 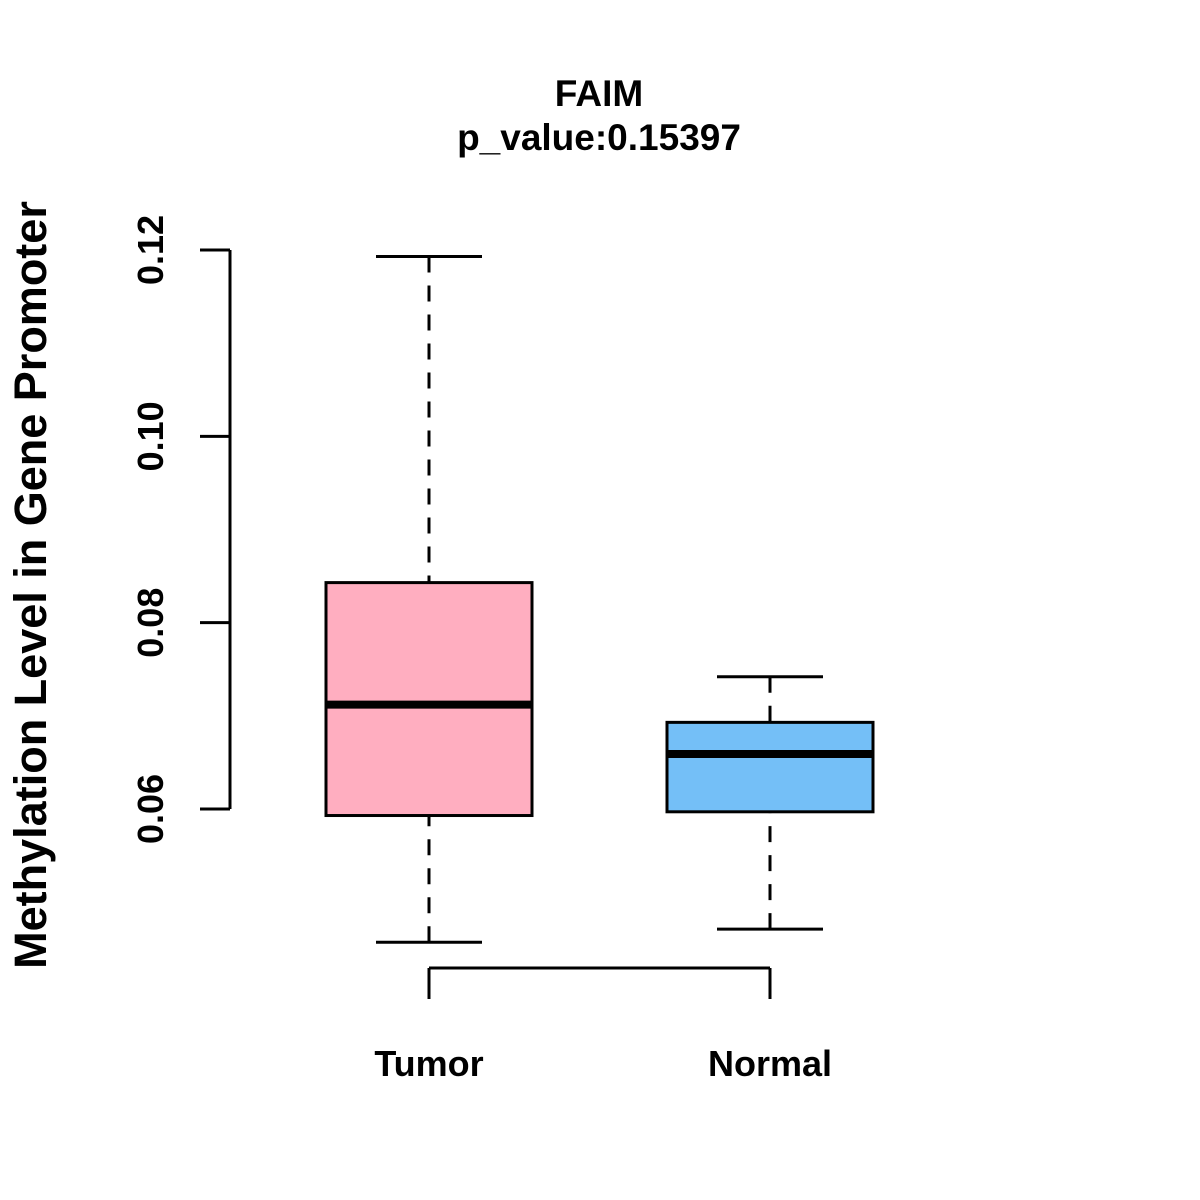 What do you see at coordinates (428, 1063) in the screenshot?
I see `tumor-category-label: Tumor` at bounding box center [428, 1063].